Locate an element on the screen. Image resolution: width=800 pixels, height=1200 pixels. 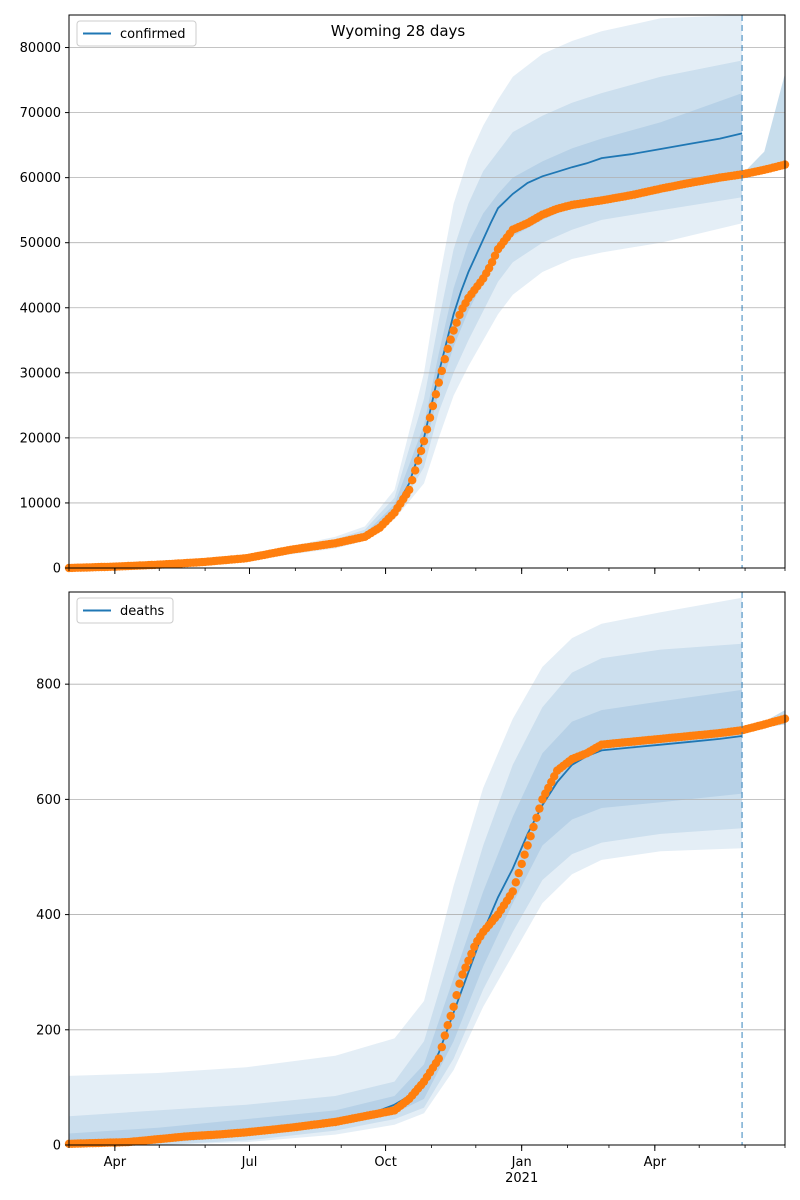
deaths-ytick-label-0: 0 is located at coordinates (57, 1146).